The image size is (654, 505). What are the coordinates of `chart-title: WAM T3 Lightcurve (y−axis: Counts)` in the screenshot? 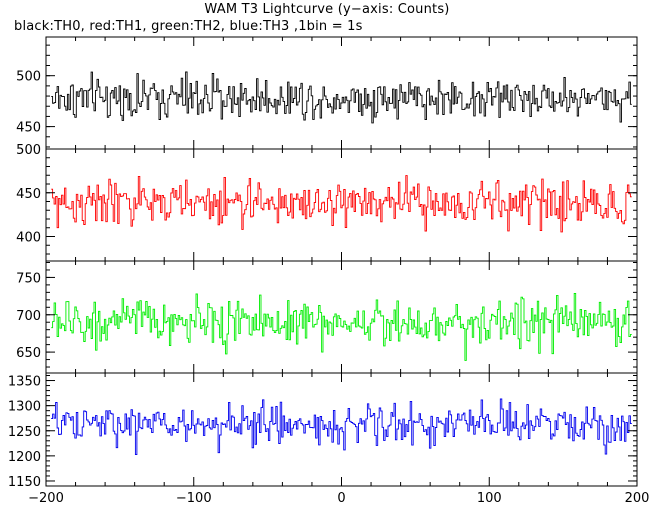 It's located at (327, 9).